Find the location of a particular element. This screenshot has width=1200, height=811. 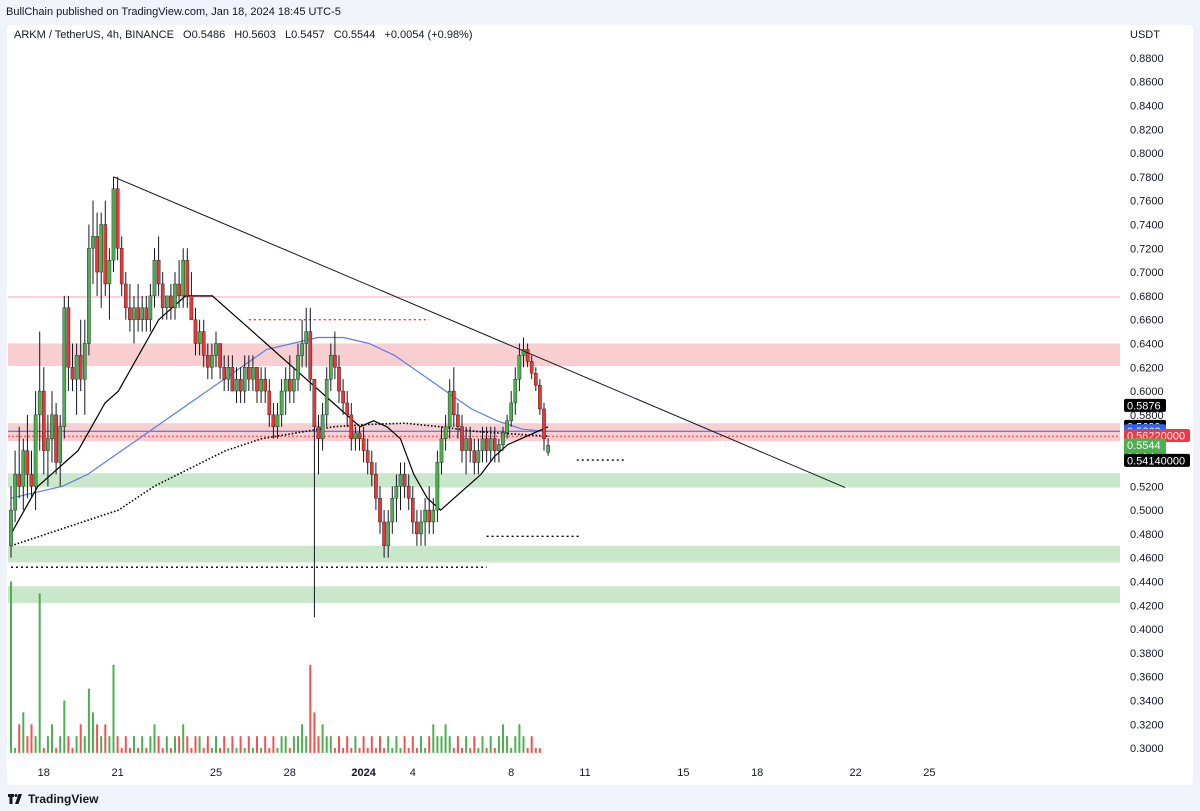

price-tick-label: 0.4400 is located at coordinates (1147, 582).